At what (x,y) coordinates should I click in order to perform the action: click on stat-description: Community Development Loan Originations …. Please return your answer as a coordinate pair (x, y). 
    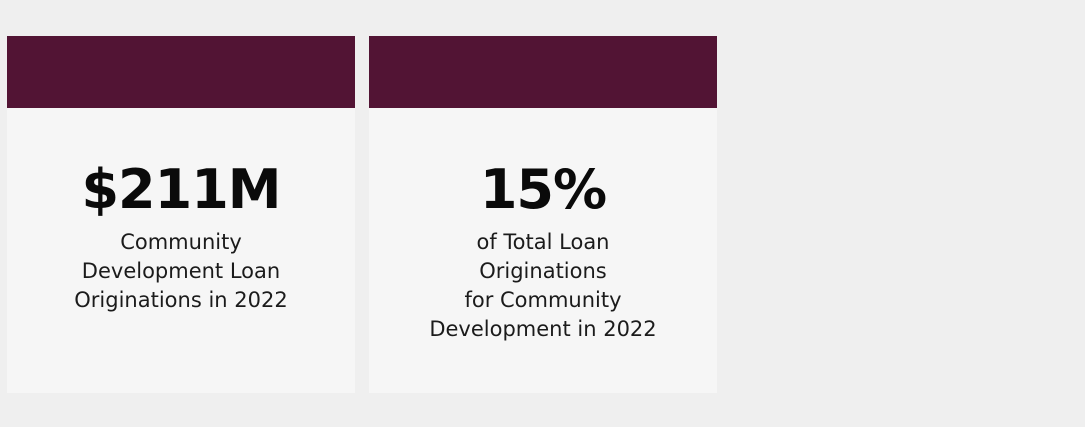
    Looking at the image, I should click on (181, 271).